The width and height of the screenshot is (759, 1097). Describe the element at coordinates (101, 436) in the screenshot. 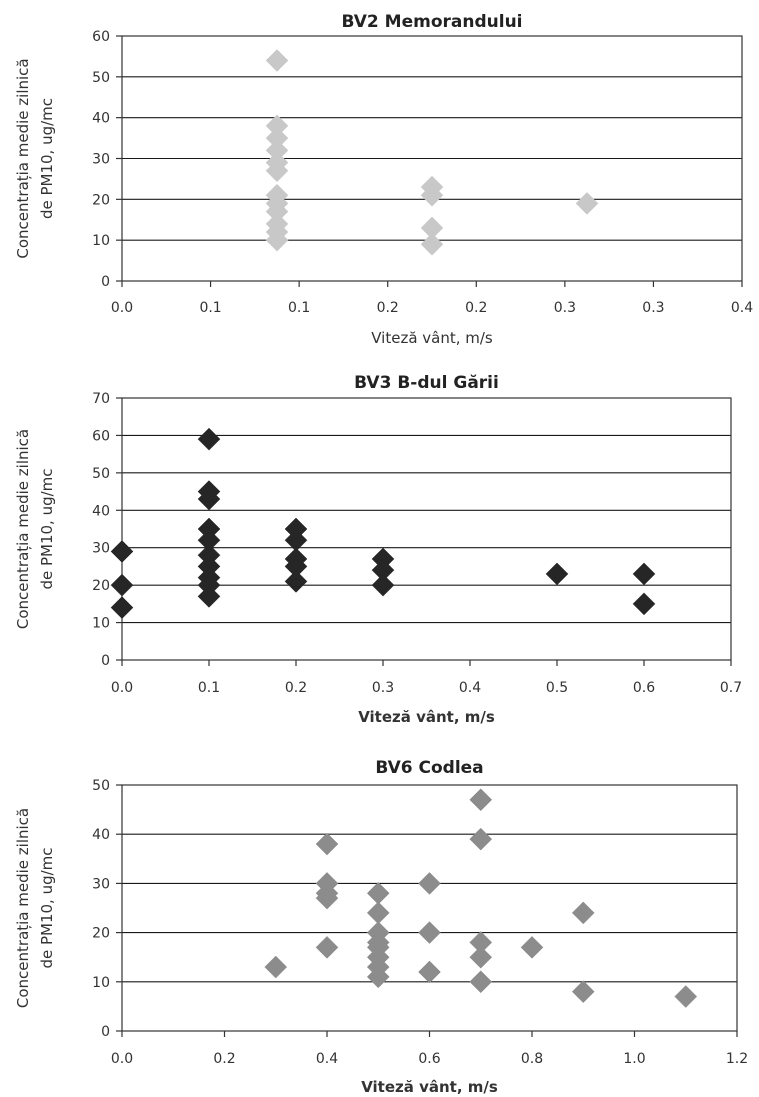

I see `chart-2-y-tick-label: 60` at that location.